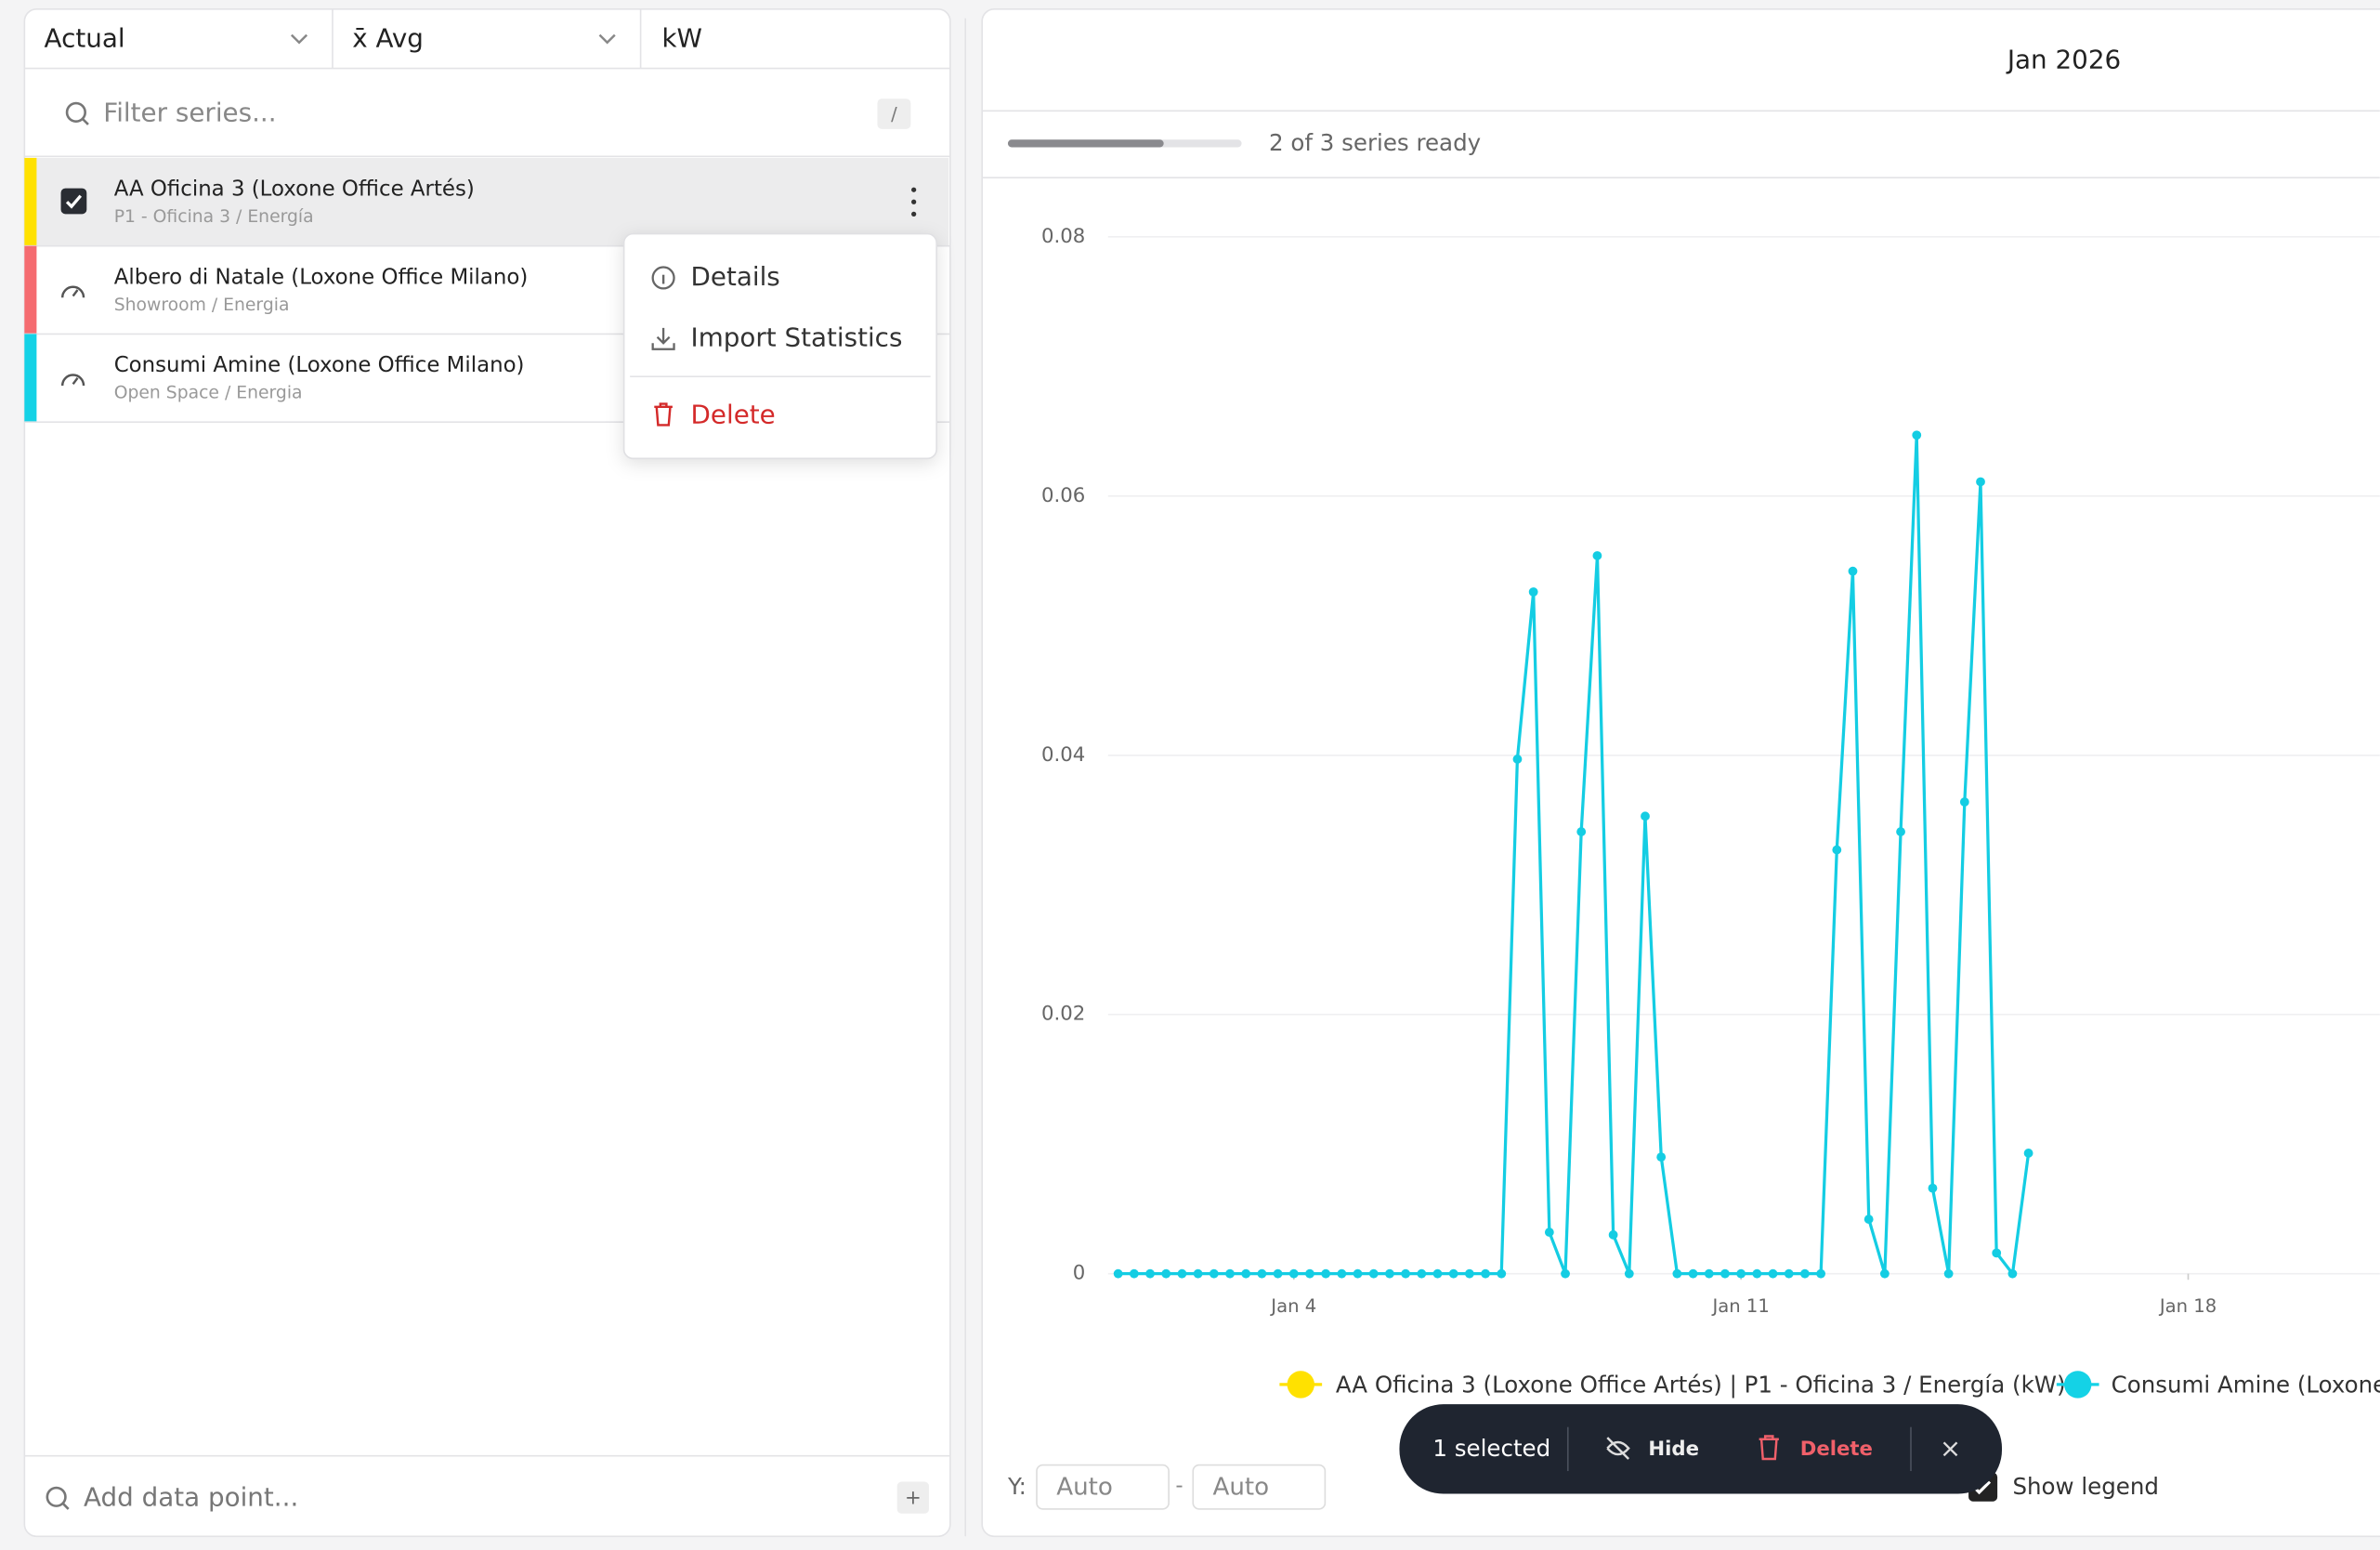 The height and width of the screenshot is (1550, 2380). Describe the element at coordinates (319, 365) in the screenshot. I see `series-name: Consumi Amine (Loxone Office Milano)` at that location.